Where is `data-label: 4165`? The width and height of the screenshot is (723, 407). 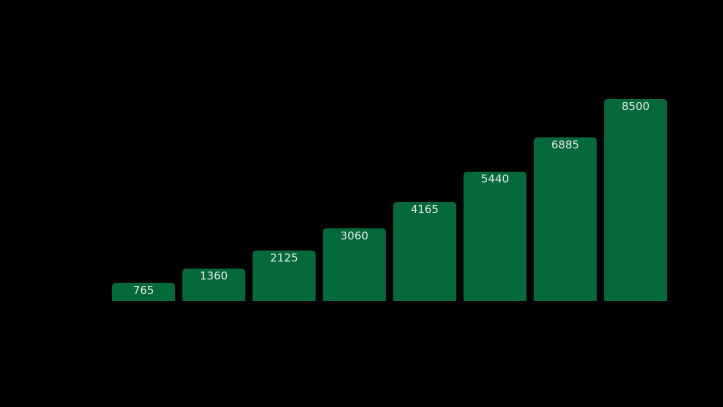
data-label: 4165 is located at coordinates (425, 209).